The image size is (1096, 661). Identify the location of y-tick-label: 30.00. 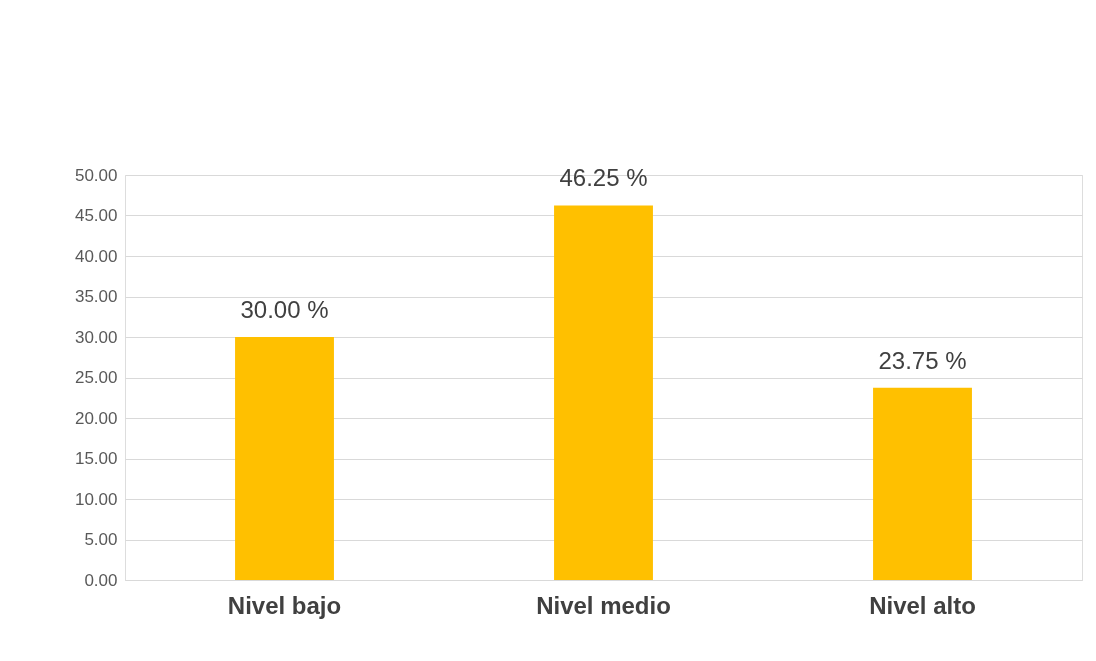
(96, 337).